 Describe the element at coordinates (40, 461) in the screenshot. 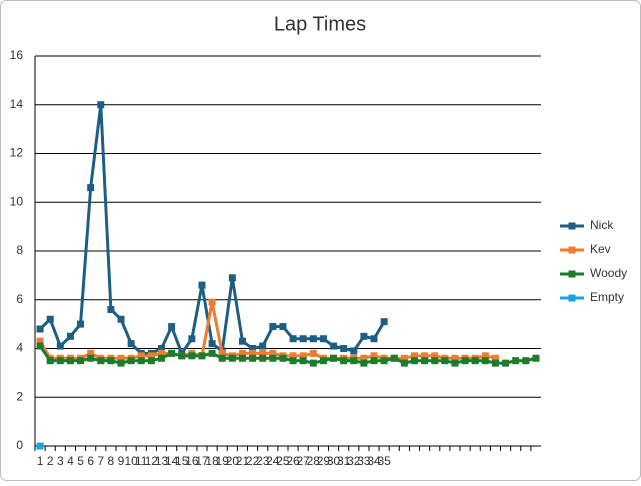

I see `x-tick-label: 1` at that location.